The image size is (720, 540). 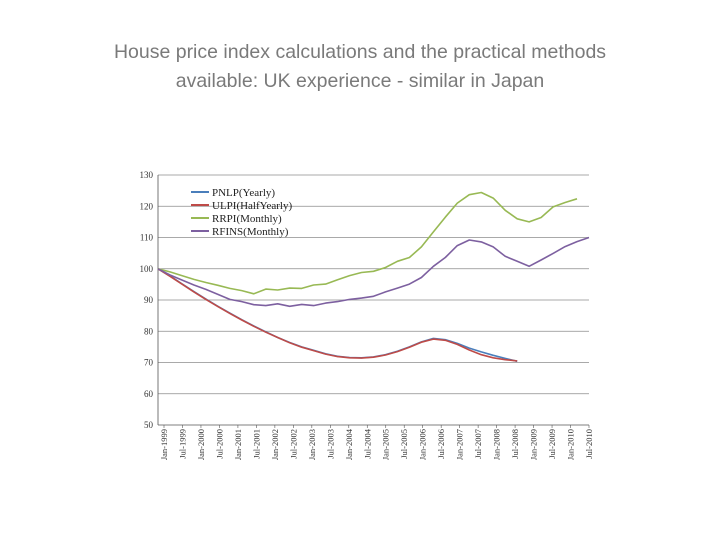 I want to click on y-tick-label: 100, so click(x=147, y=269).